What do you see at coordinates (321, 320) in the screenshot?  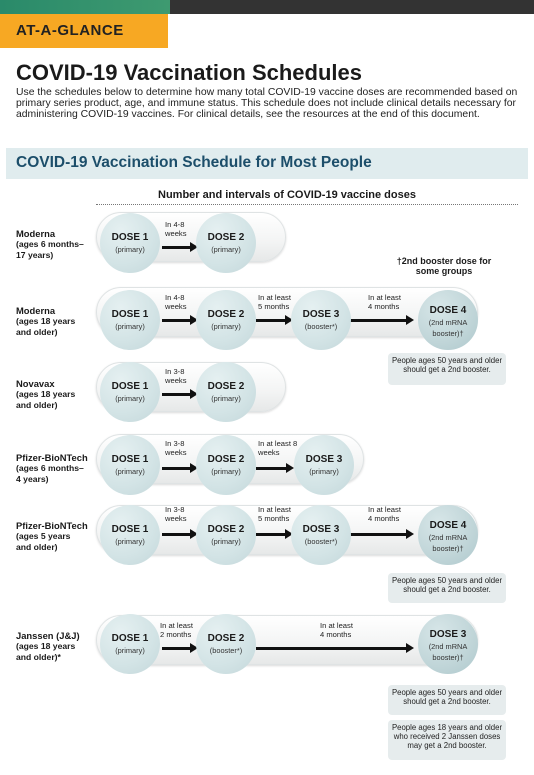 I see `dose-circle: DOSE 3 (booster*)` at bounding box center [321, 320].